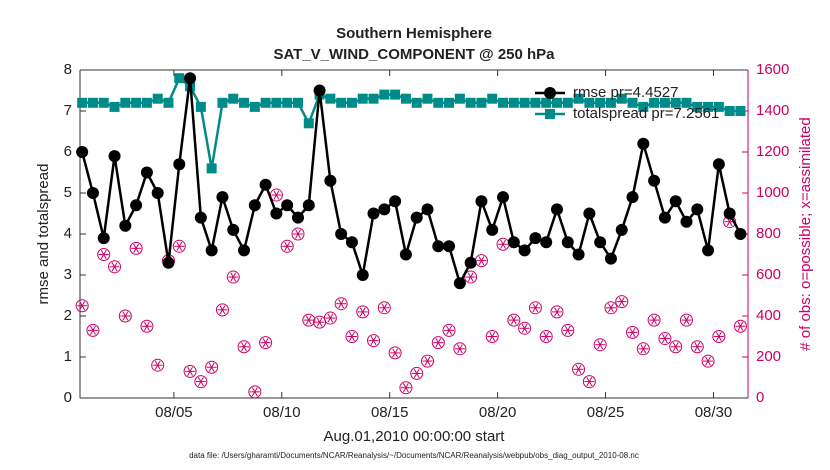 The width and height of the screenshot is (830, 470). What do you see at coordinates (625, 92) in the screenshot?
I see `legend-label: rmse pr=4.4527` at bounding box center [625, 92].